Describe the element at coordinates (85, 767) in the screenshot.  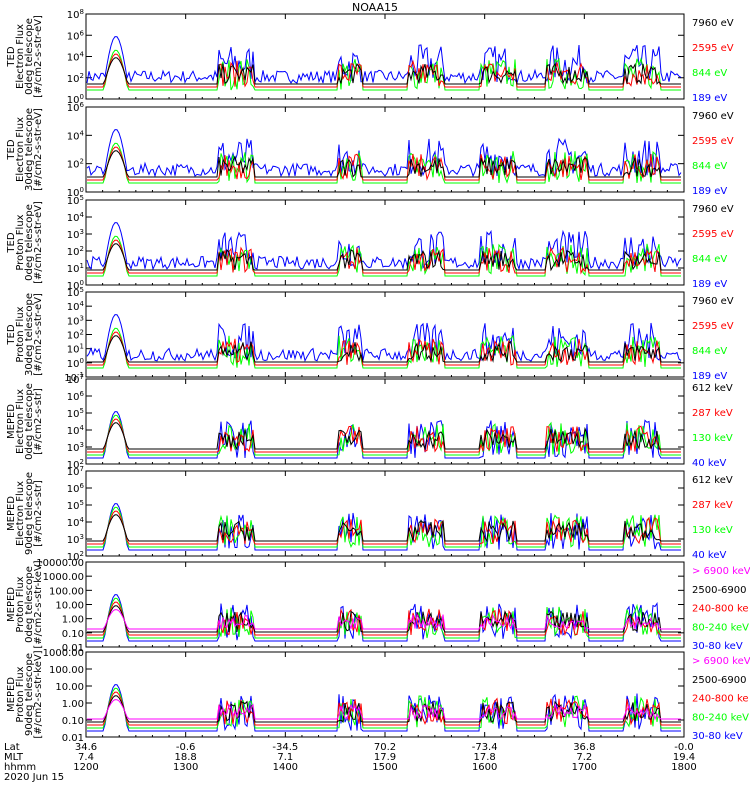
I see `x-tick-label: 1200` at that location.